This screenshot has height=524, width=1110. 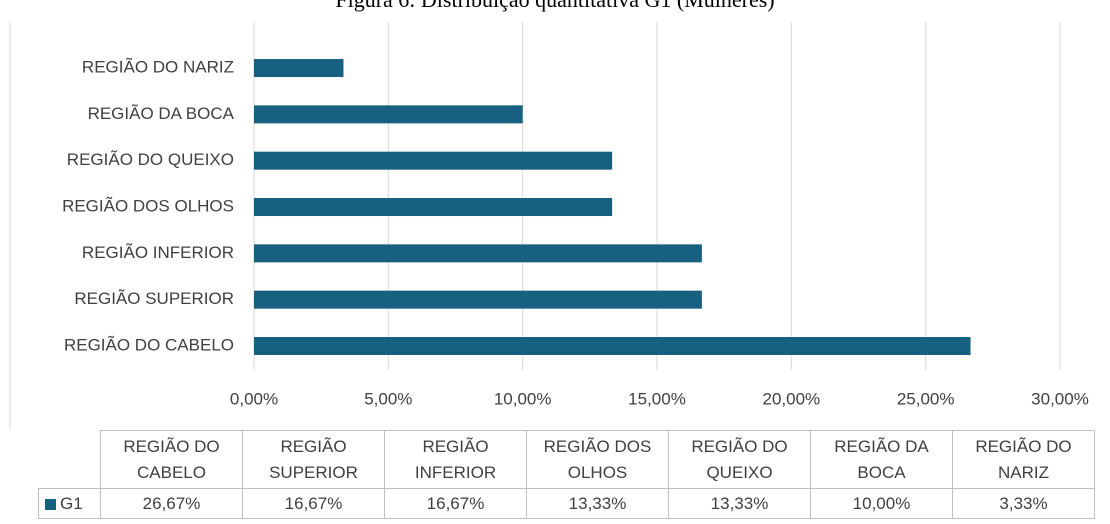 What do you see at coordinates (881, 503) in the screenshot?
I see `table-value: 10,00%` at bounding box center [881, 503].